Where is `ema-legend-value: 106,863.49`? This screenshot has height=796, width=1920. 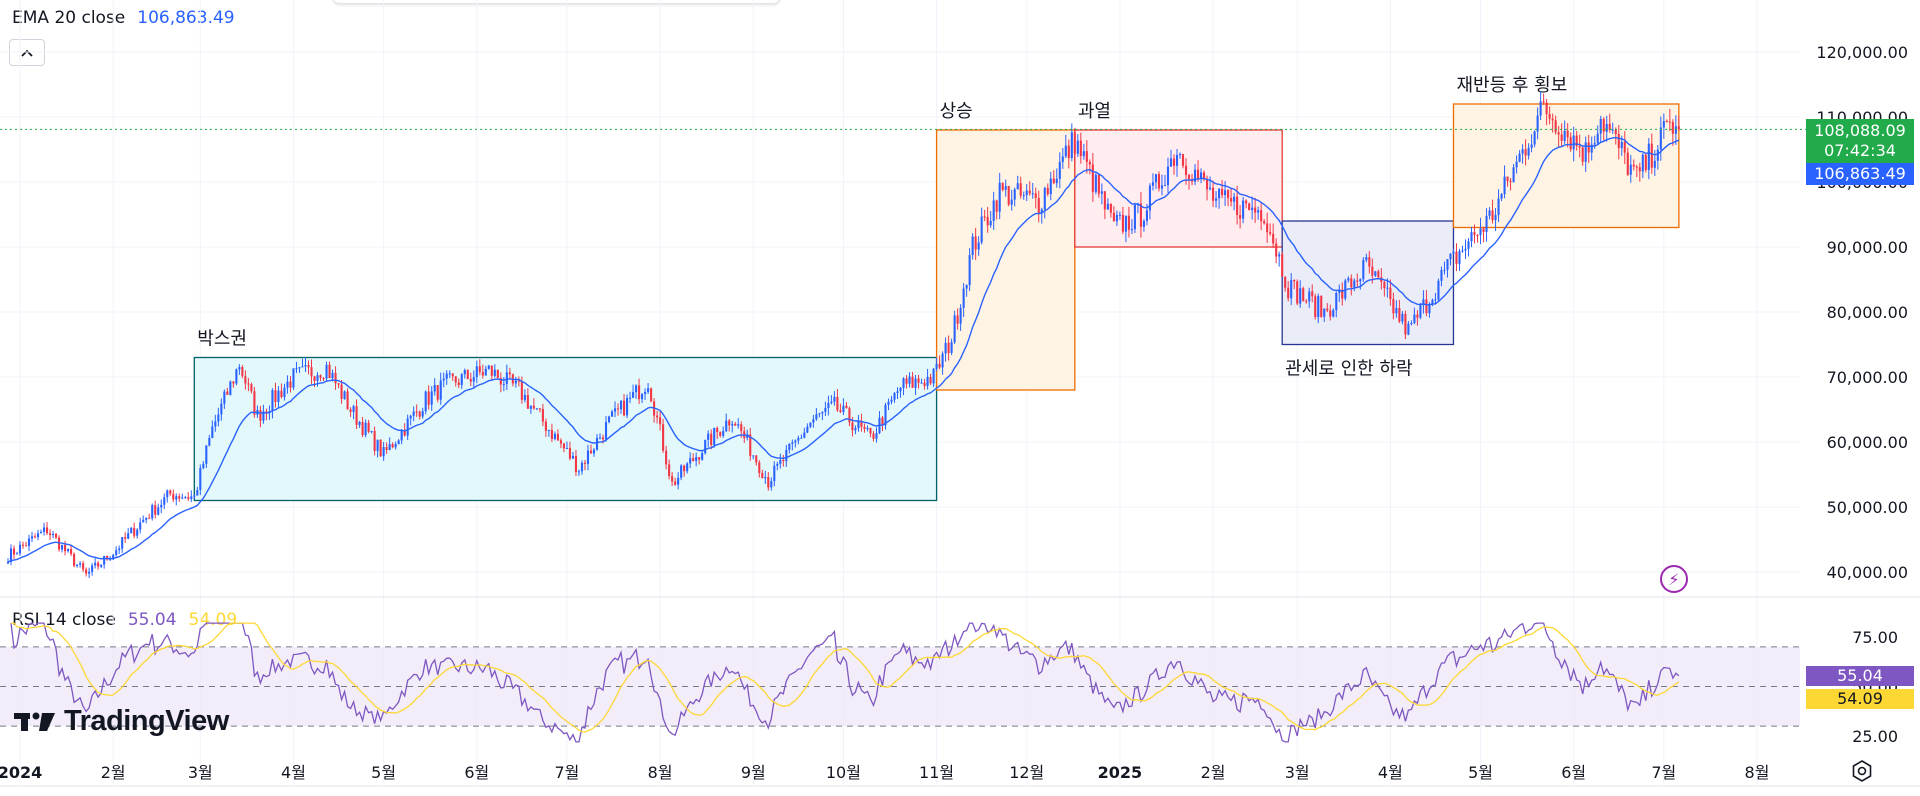 ema-legend-value: 106,863.49 is located at coordinates (186, 18).